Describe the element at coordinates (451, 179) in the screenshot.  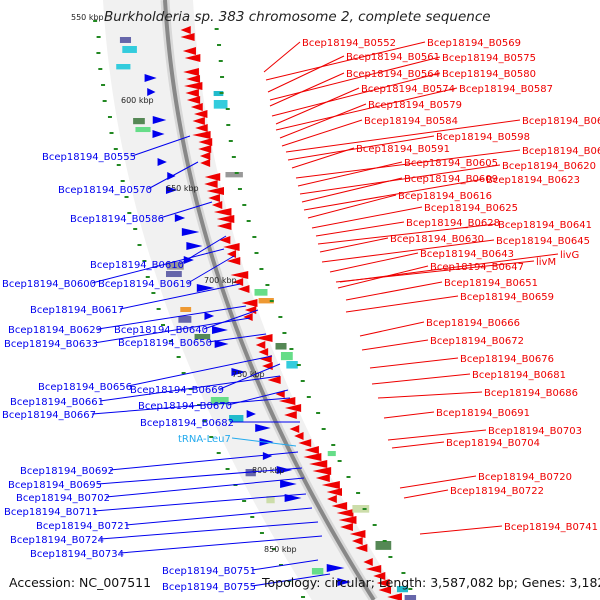
I see `gene-label-right: Bcep18194_B0609` at that location.